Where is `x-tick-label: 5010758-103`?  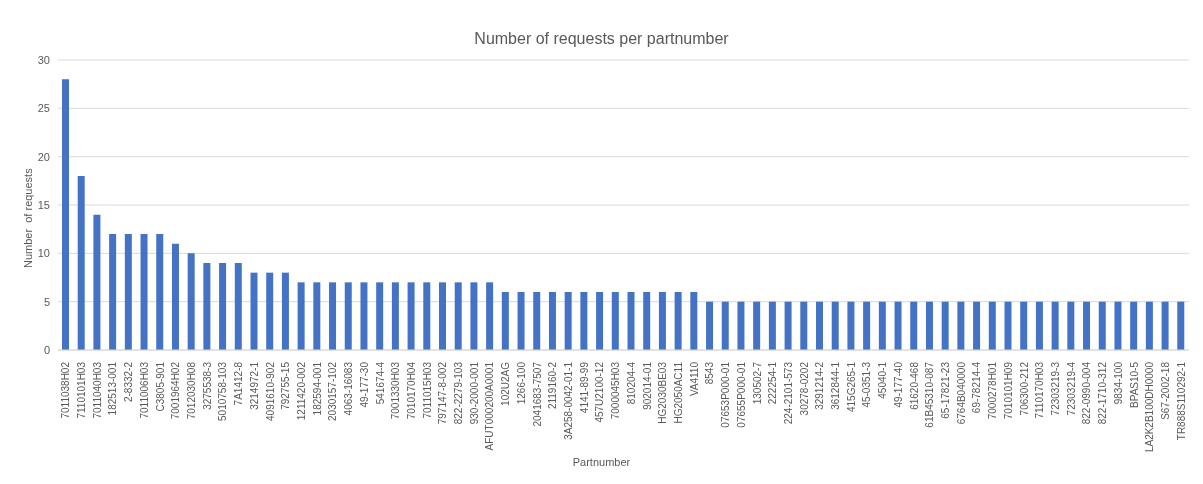
x-tick-label: 5010758-103 is located at coordinates (223, 391).